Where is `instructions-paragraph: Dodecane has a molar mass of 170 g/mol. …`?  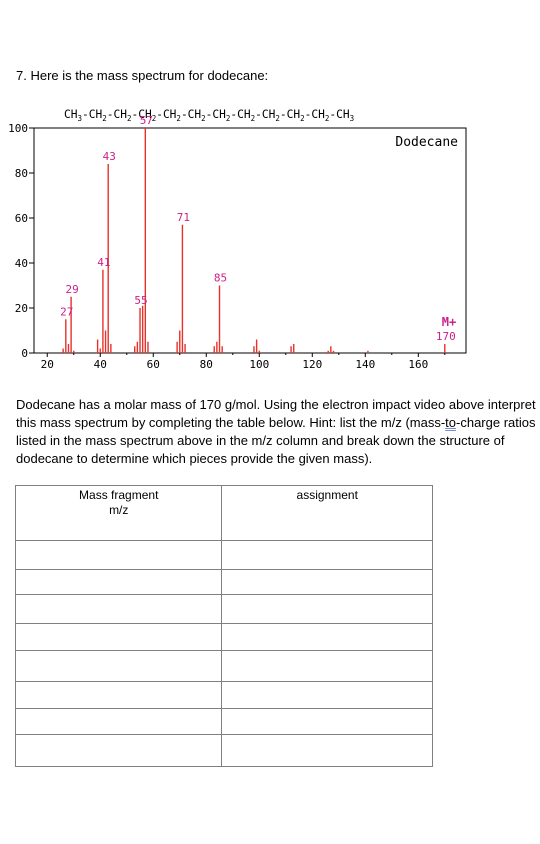
instructions-paragraph: Dodecane has a molar mass of 170 g/mol. … is located at coordinates (276, 432).